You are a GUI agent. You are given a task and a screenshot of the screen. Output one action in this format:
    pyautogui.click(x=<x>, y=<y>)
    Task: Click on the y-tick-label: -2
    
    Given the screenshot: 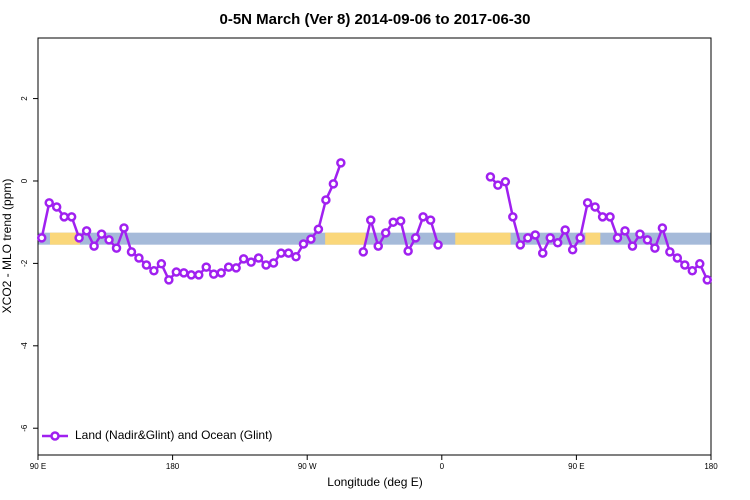 What is the action you would take?
    pyautogui.click(x=24, y=263)
    